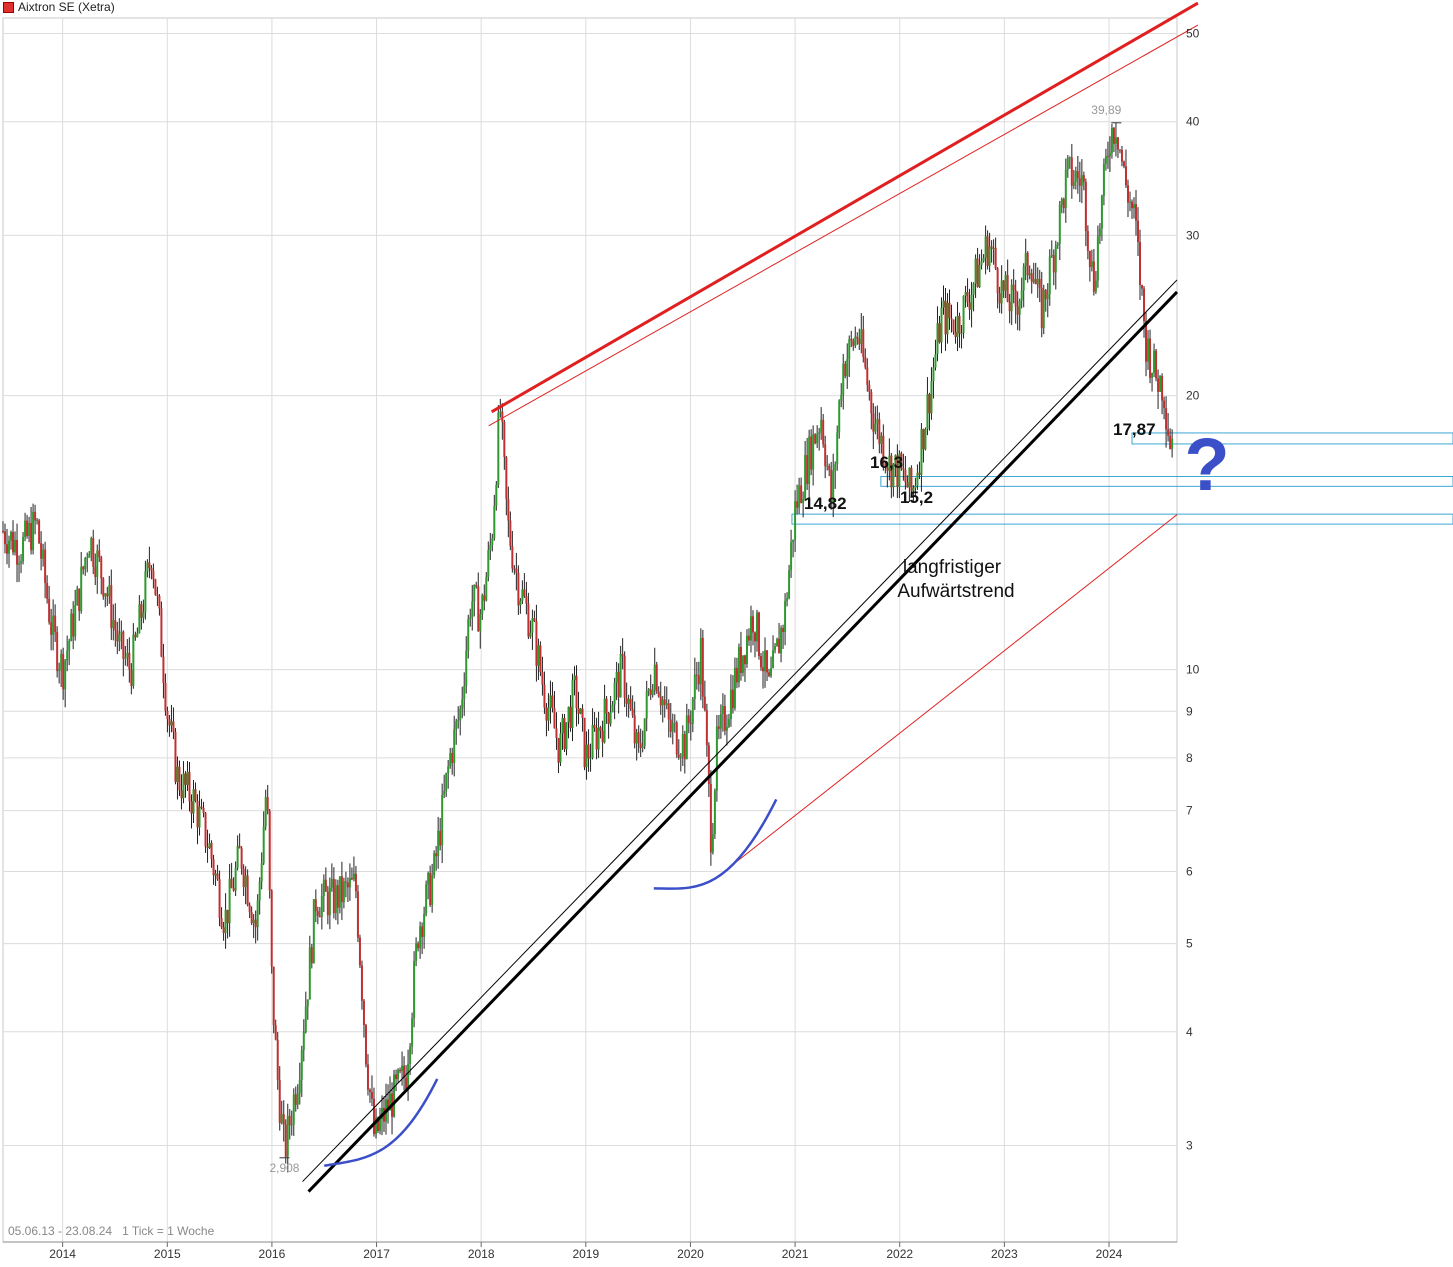  Describe the element at coordinates (167, 1254) in the screenshot. I see `x-tick-label: 2015` at that location.